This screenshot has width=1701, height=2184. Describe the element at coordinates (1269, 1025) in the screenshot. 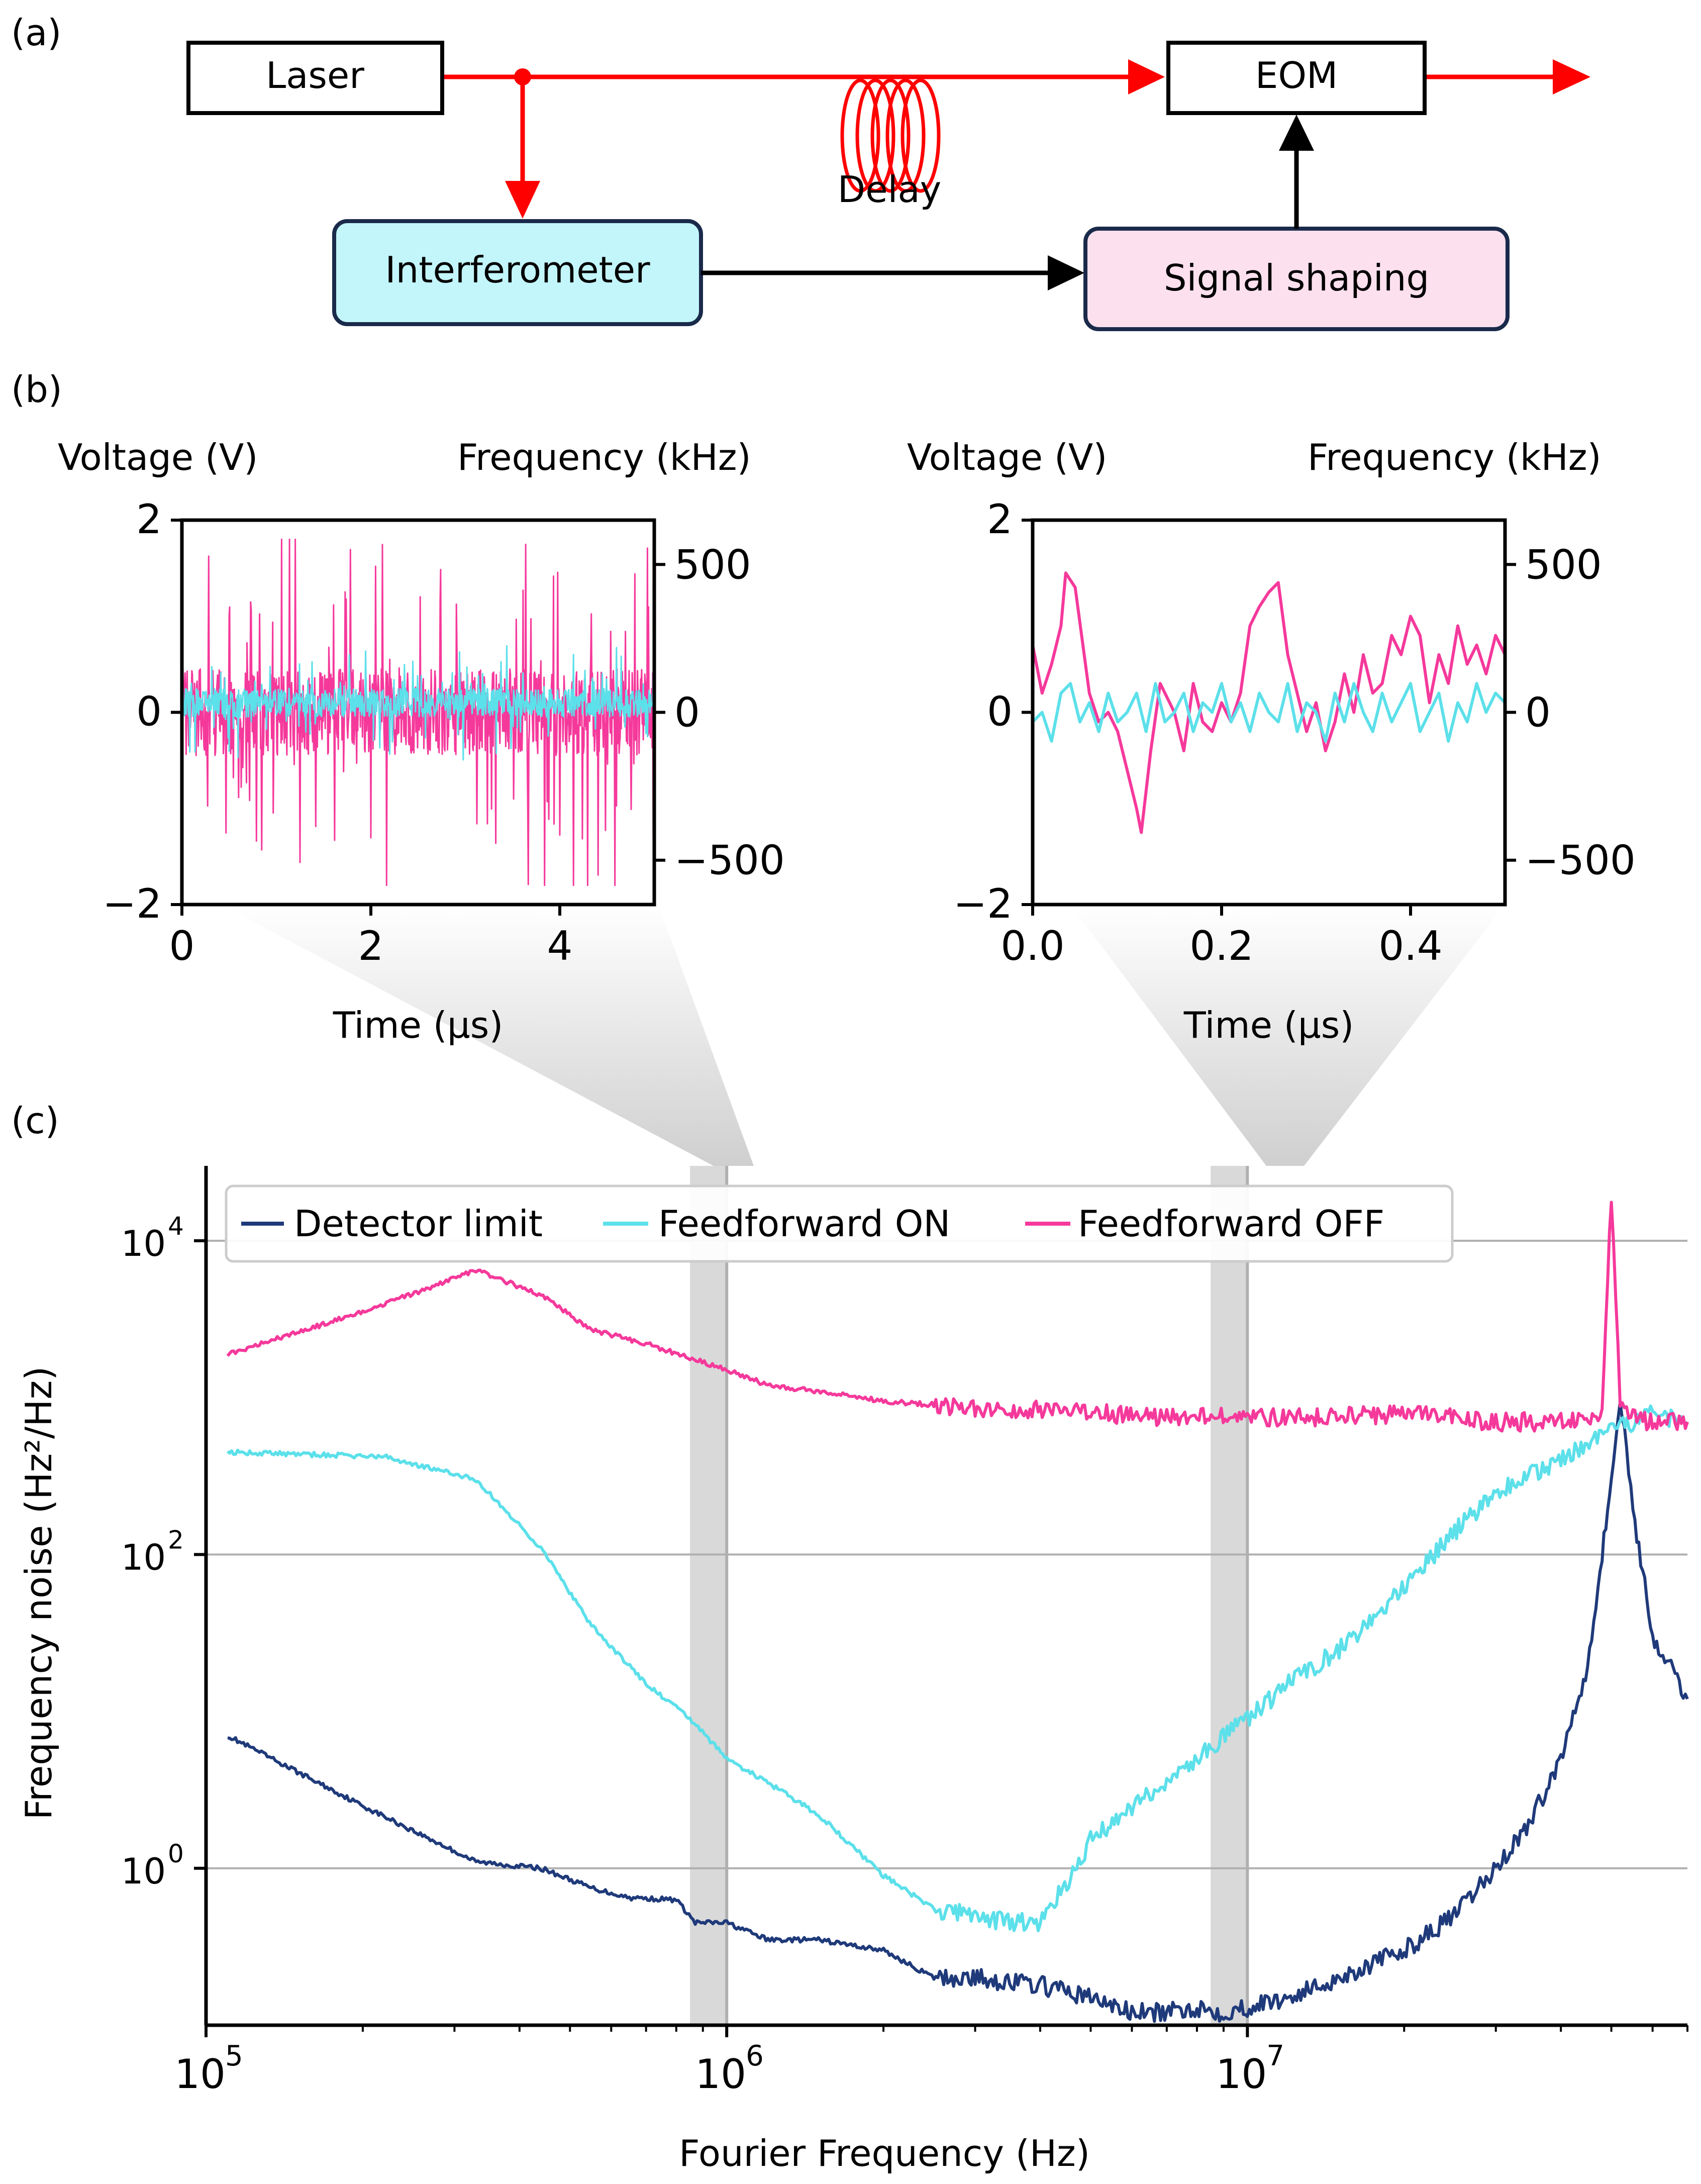

I see `b-right-xlabel: Time (µs)` at that location.